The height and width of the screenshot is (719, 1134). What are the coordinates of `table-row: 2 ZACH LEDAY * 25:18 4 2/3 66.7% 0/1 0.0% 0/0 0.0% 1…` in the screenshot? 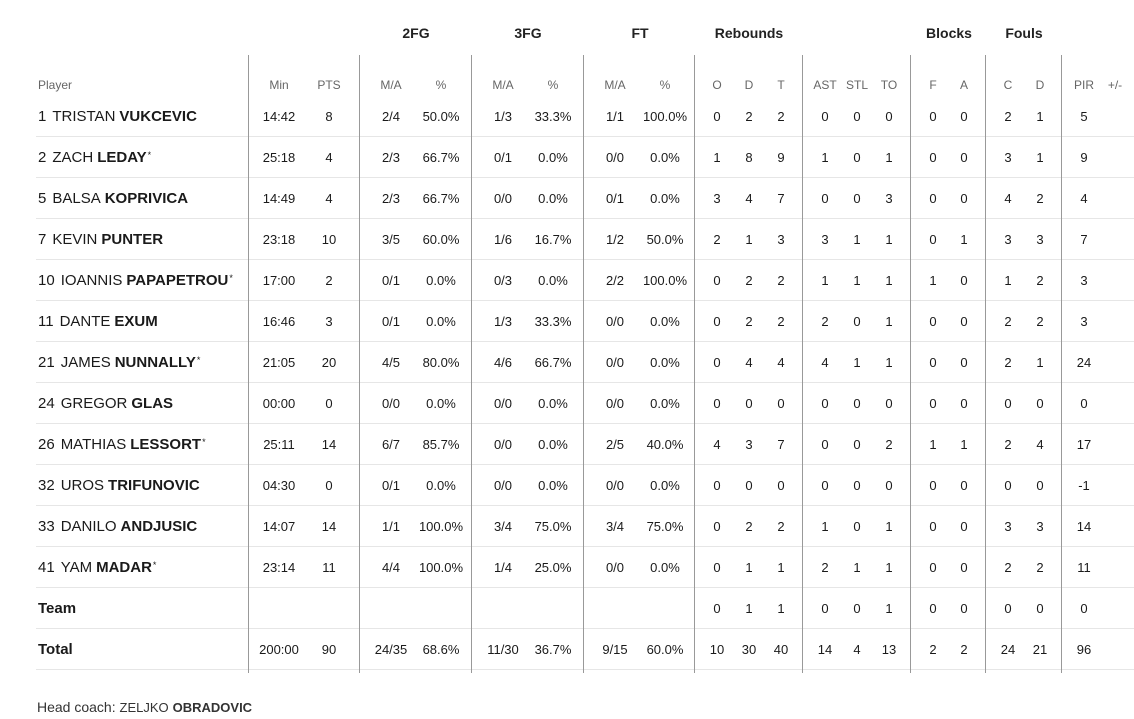 It's located at (585, 157).